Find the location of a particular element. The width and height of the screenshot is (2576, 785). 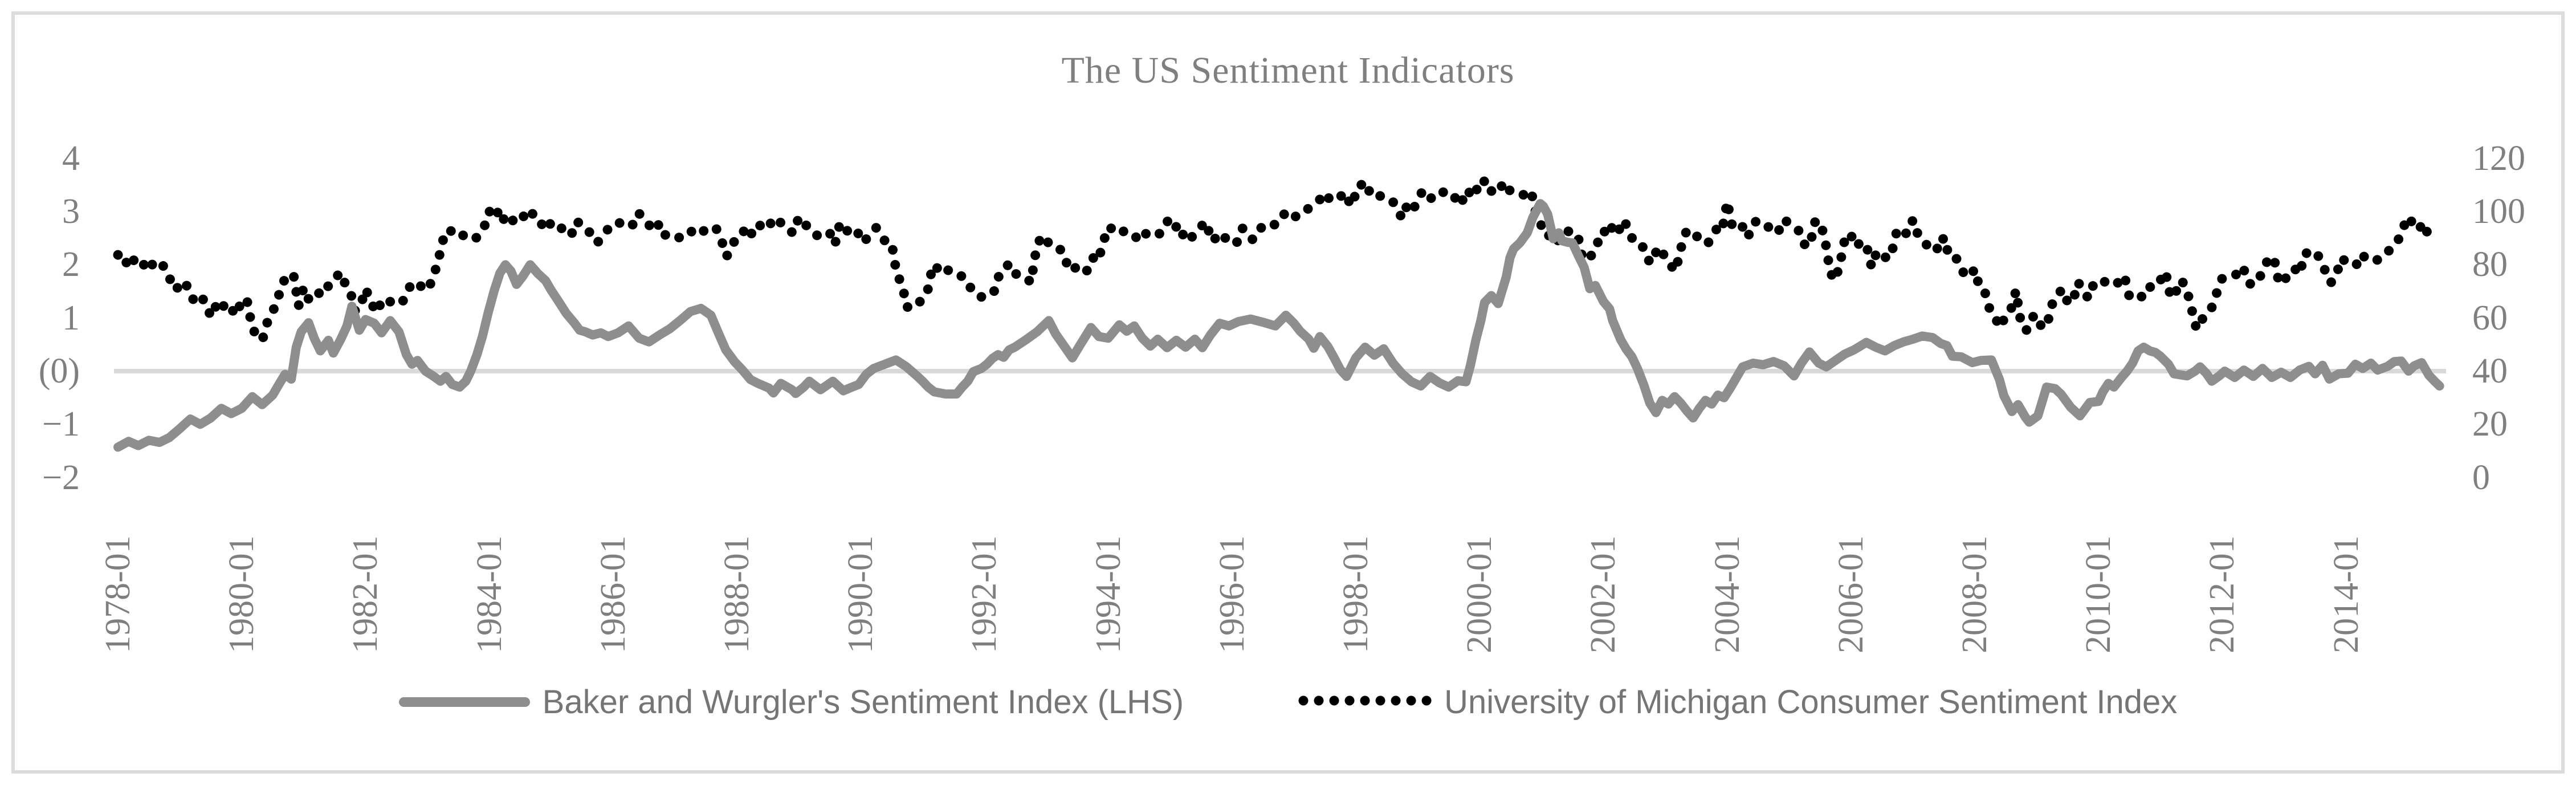

right-axis-tick-label: 20 is located at coordinates (2490, 424).